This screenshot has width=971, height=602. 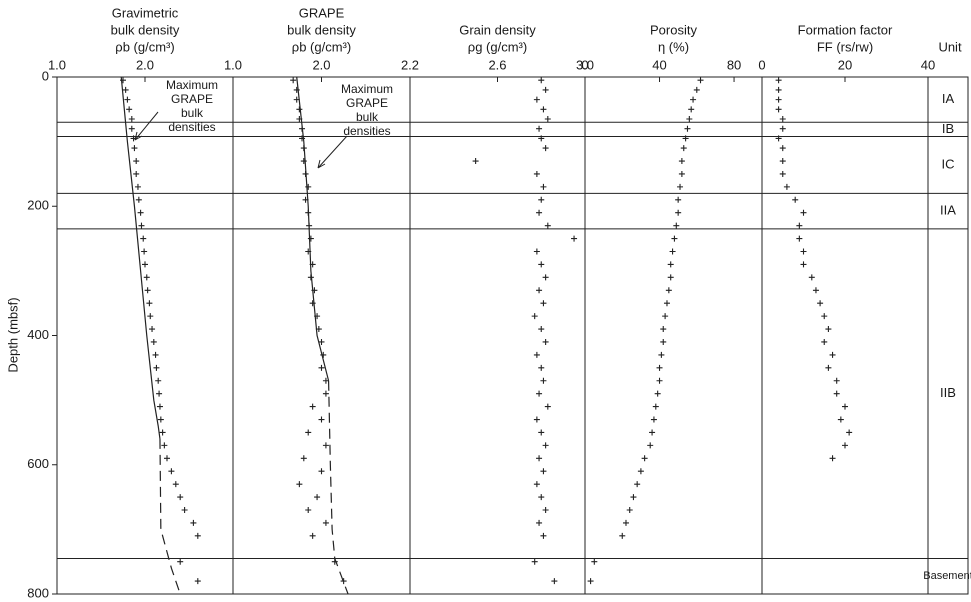 I want to click on panel-title: GRAPE, so click(x=322, y=12).